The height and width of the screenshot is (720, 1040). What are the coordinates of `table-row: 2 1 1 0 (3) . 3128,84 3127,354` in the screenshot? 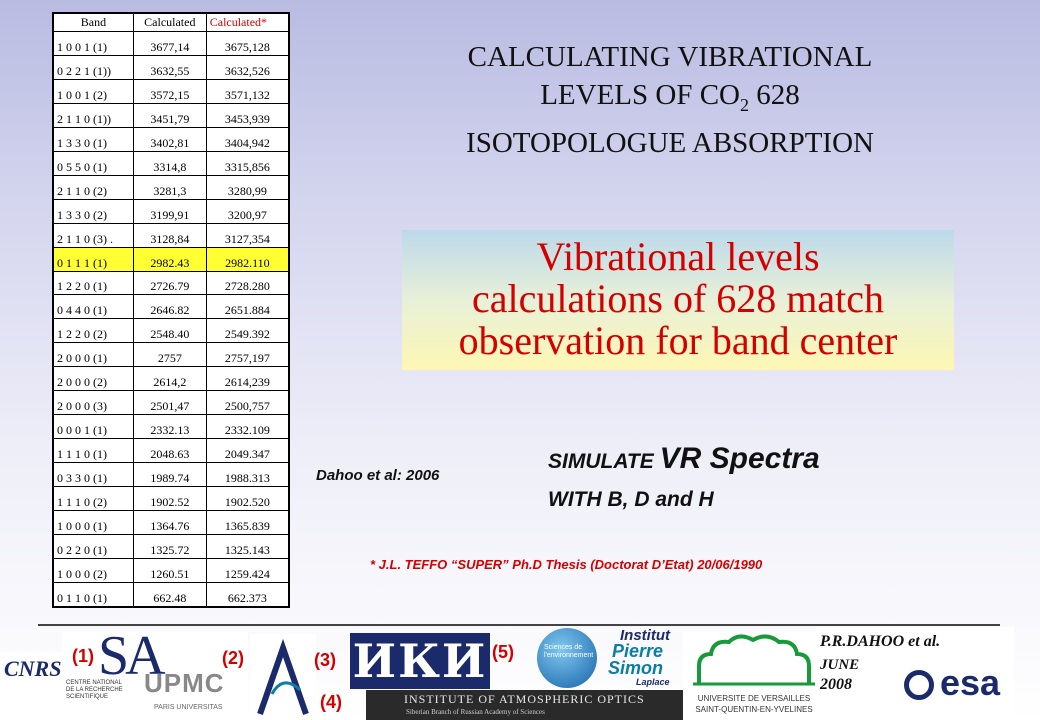 It's located at (171, 235).